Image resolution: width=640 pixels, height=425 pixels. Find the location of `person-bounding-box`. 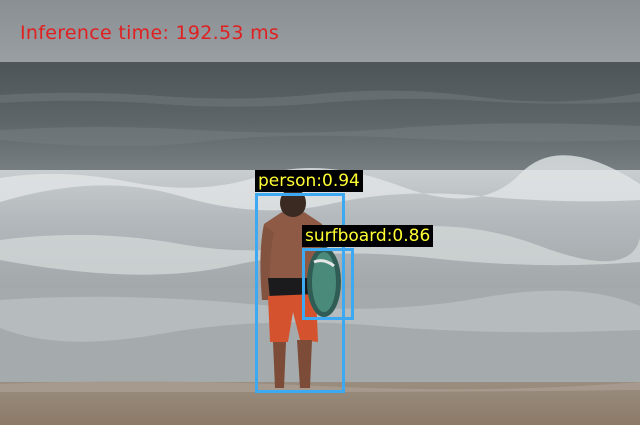

person-bounding-box is located at coordinates (300, 293).